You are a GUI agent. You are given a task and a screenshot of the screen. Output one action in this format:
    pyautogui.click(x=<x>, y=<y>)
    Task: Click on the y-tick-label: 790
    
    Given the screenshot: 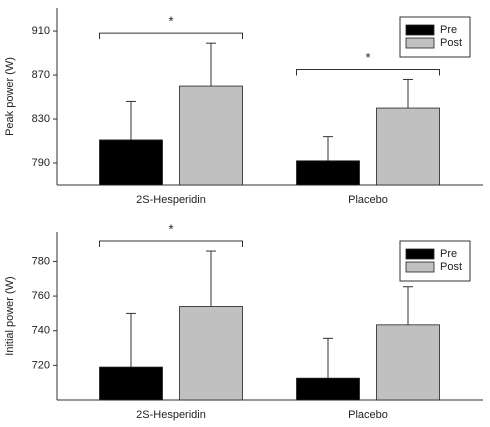 What is the action you would take?
    pyautogui.click(x=41, y=163)
    